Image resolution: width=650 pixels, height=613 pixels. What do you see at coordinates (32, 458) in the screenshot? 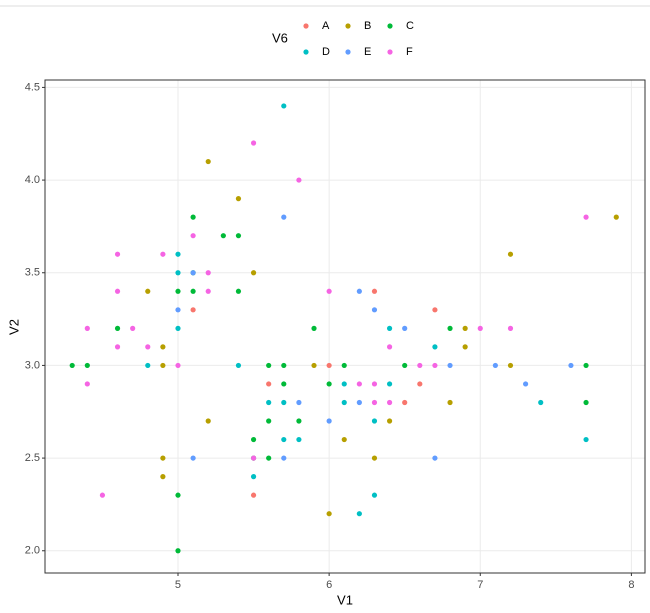
I see `y-tick-label: 2.5` at bounding box center [32, 458].